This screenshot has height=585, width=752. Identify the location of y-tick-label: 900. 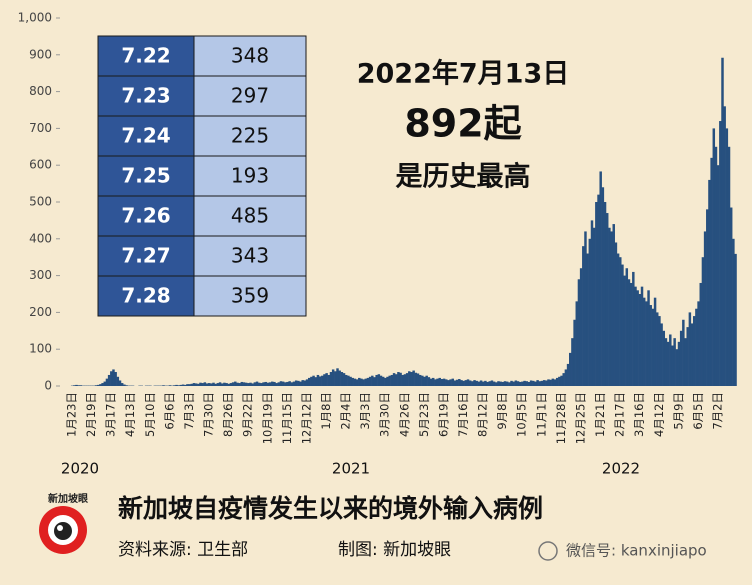
(40, 54).